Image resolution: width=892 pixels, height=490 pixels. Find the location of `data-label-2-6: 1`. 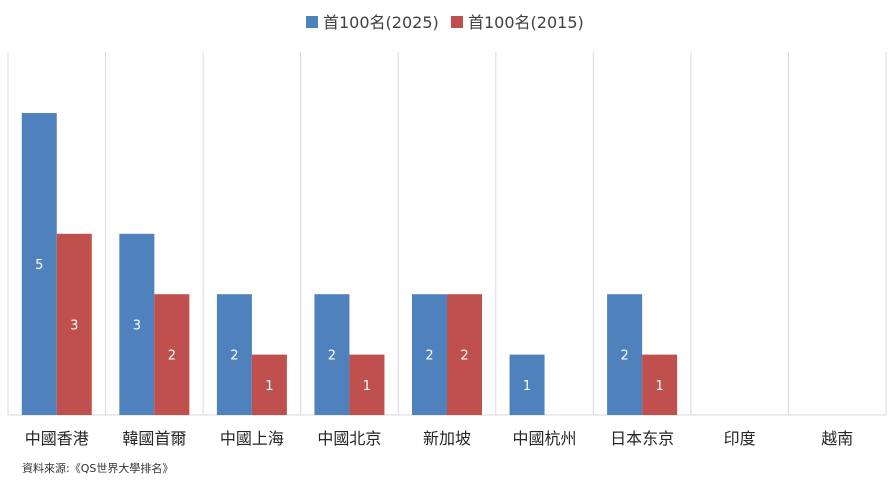

data-label-2-6: 1 is located at coordinates (659, 386).